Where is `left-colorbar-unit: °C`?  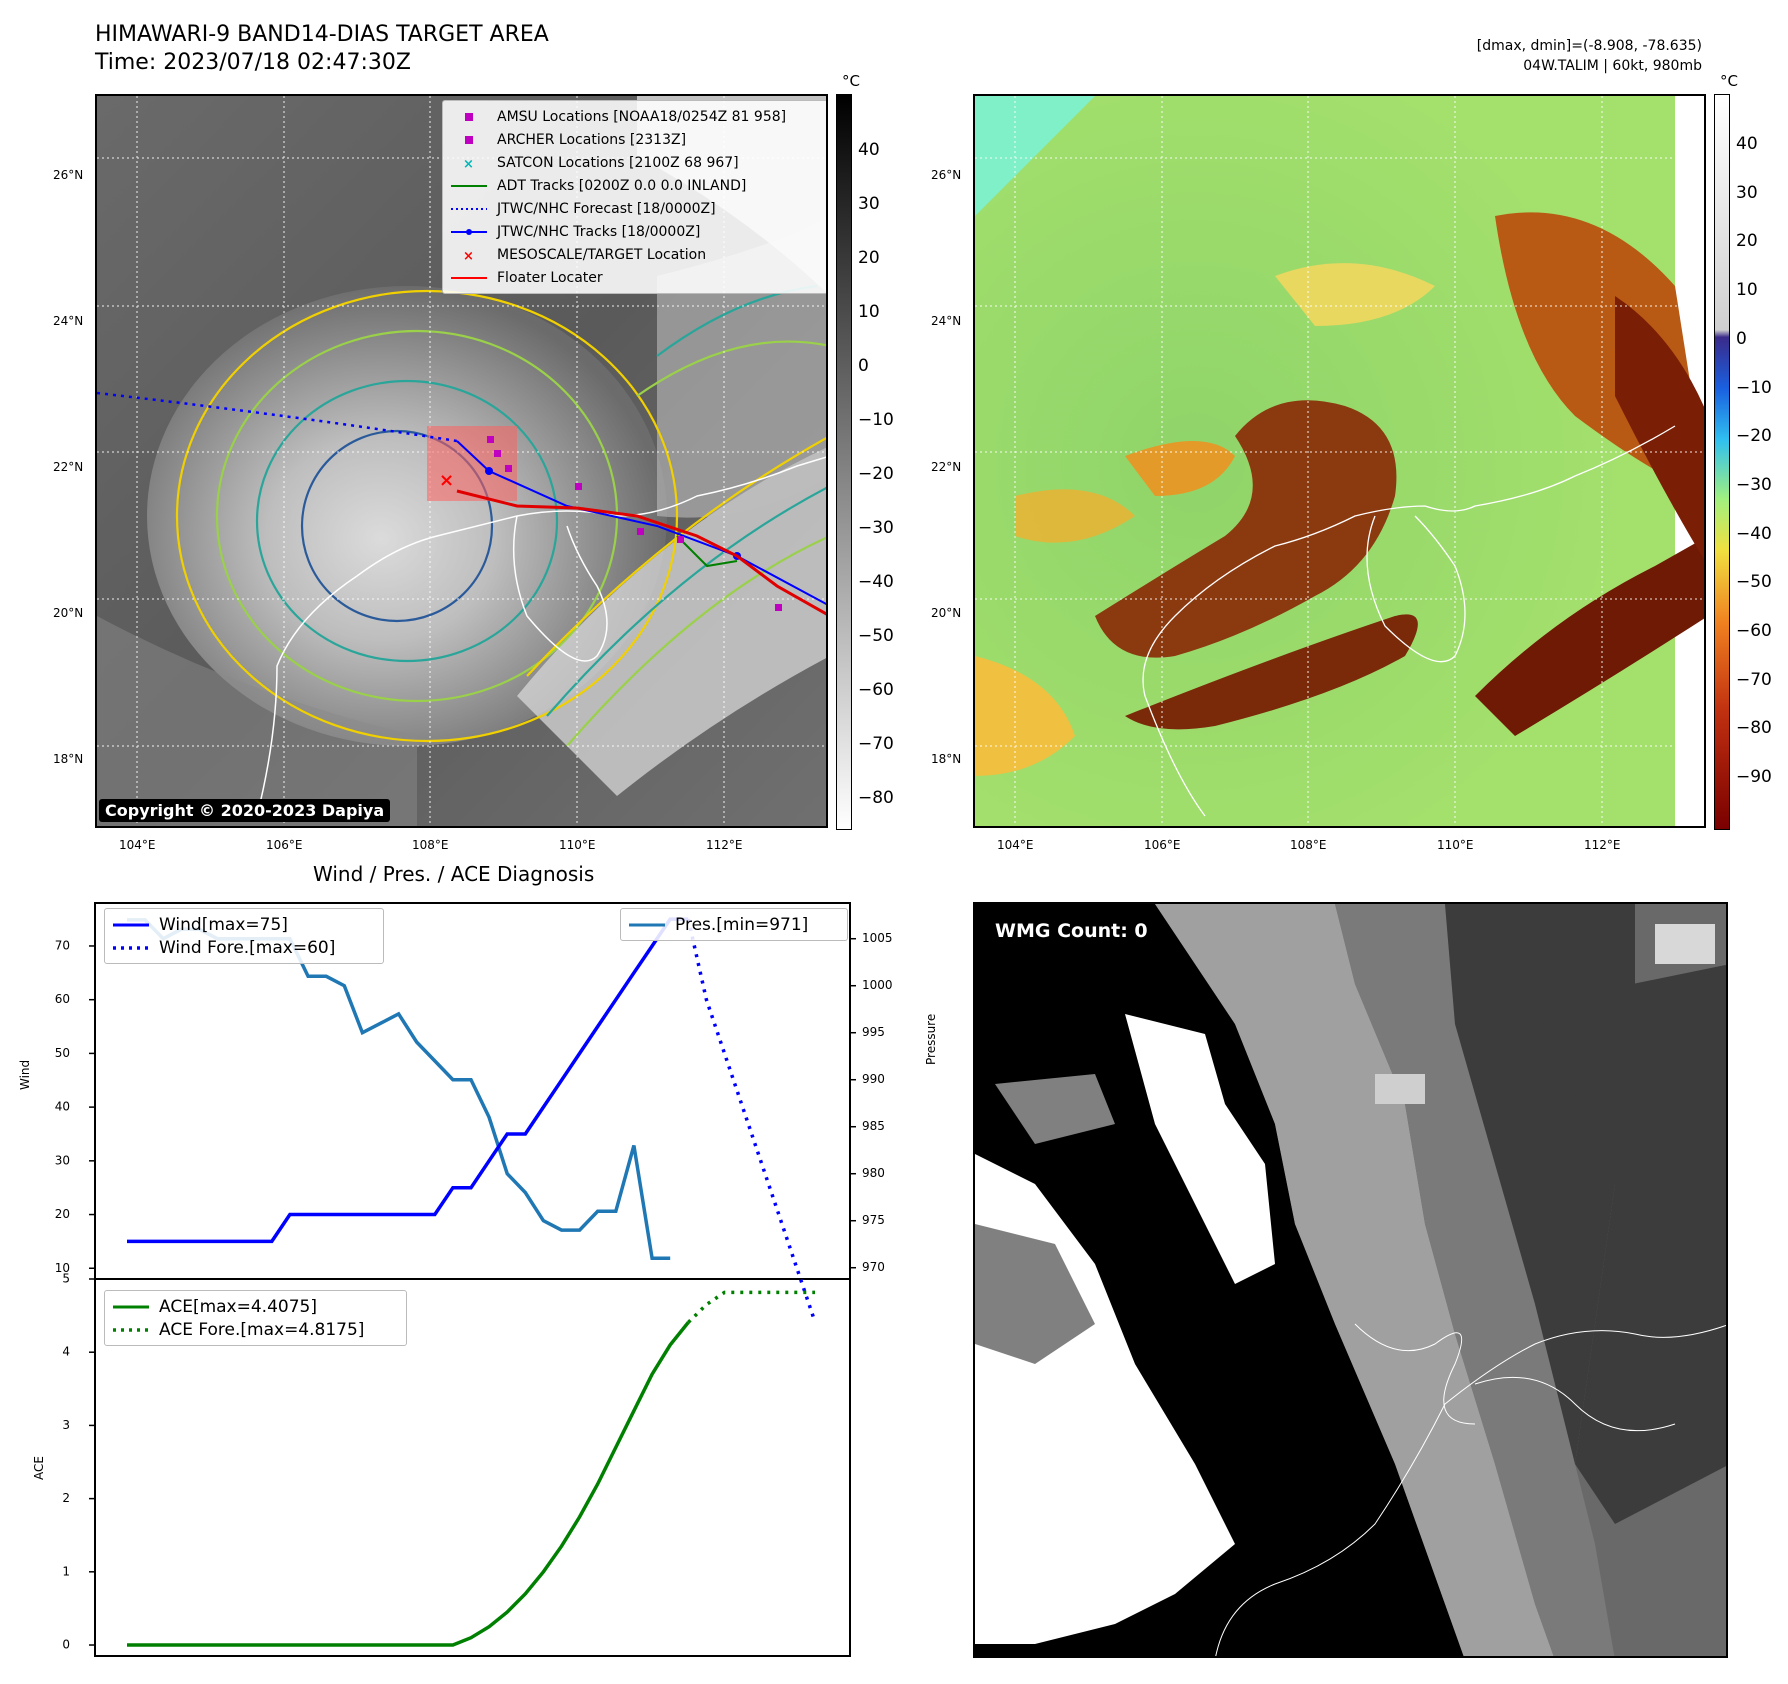
left-colorbar-unit: °C is located at coordinates (851, 81).